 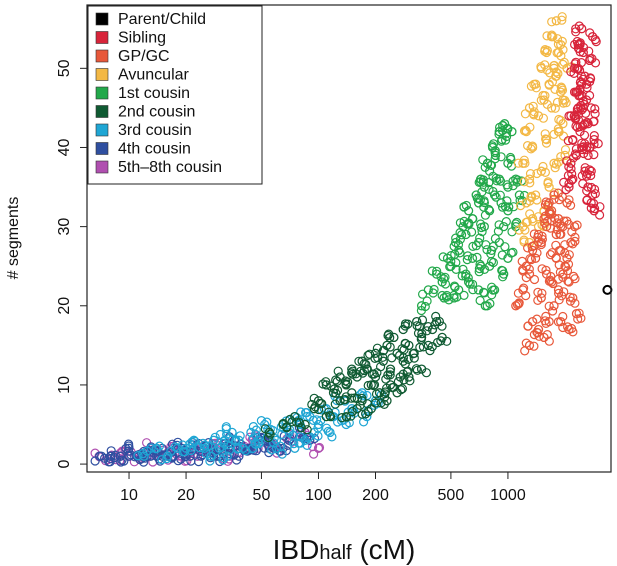 What do you see at coordinates (155, 130) in the screenshot?
I see `legend-label: 3rd cousin` at bounding box center [155, 130].